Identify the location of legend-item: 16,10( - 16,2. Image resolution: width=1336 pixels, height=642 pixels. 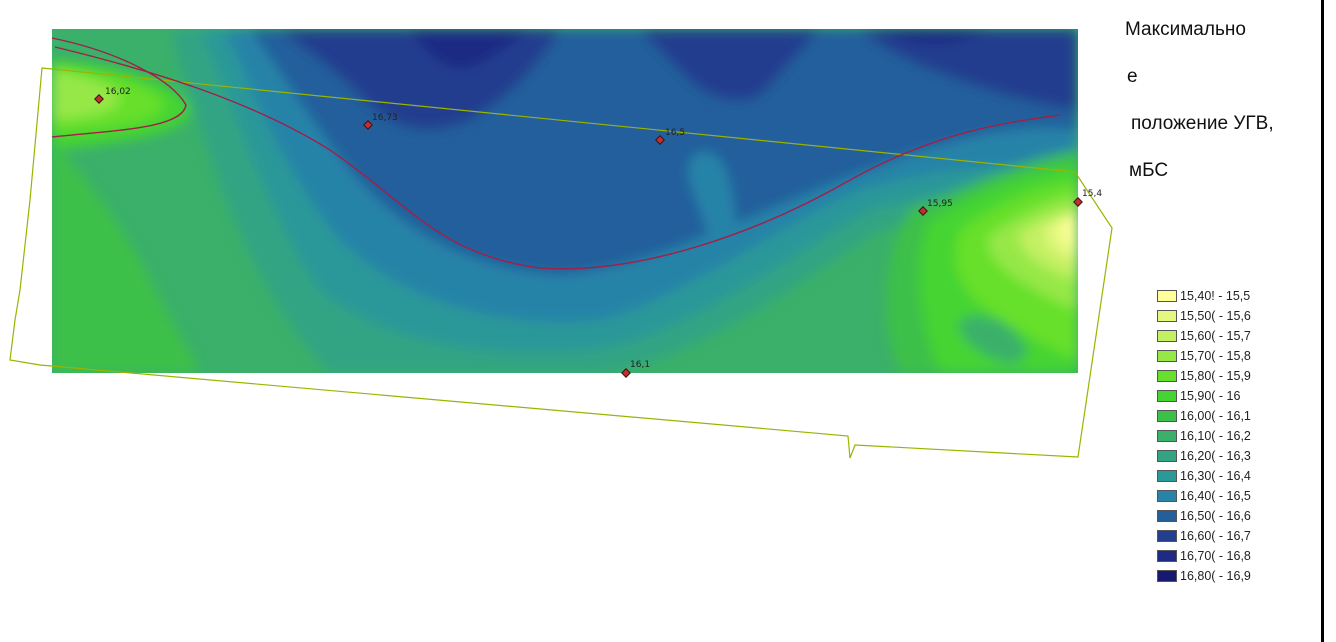
(1237, 436).